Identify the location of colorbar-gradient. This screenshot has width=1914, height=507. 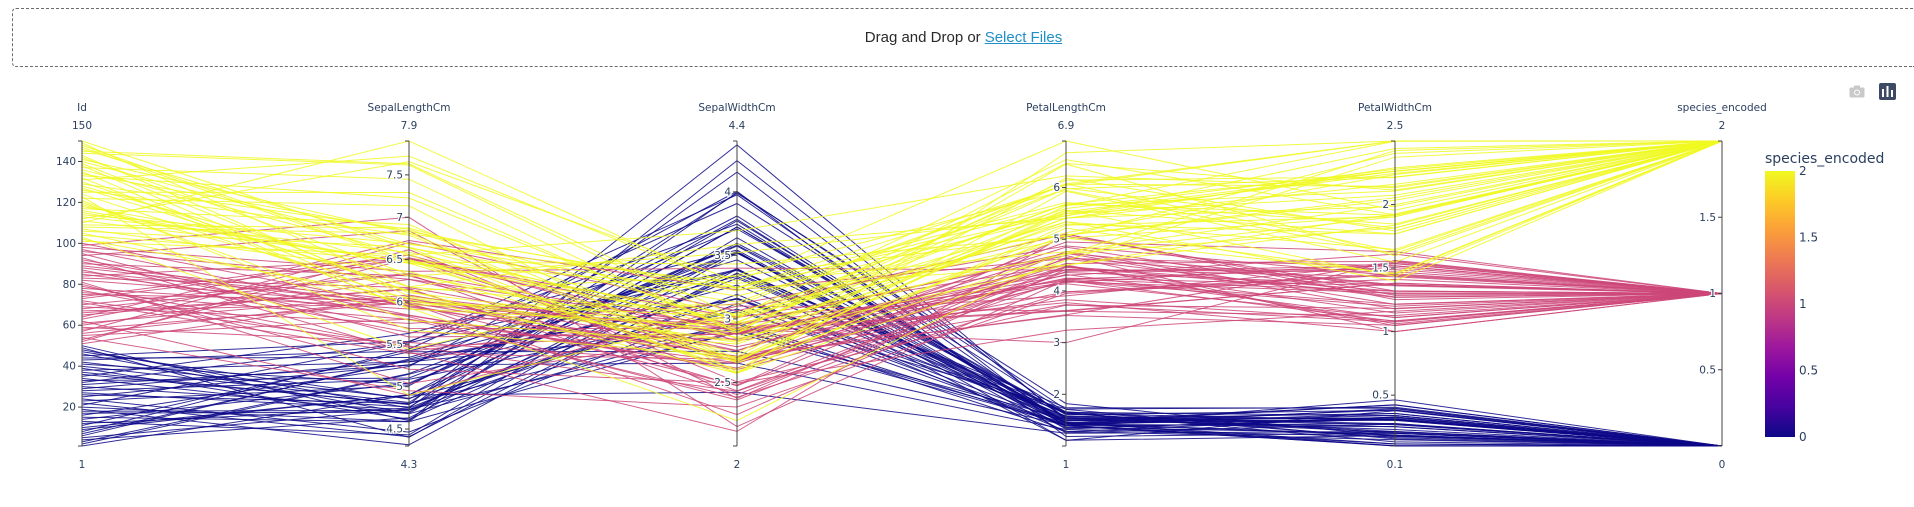
(1780, 304).